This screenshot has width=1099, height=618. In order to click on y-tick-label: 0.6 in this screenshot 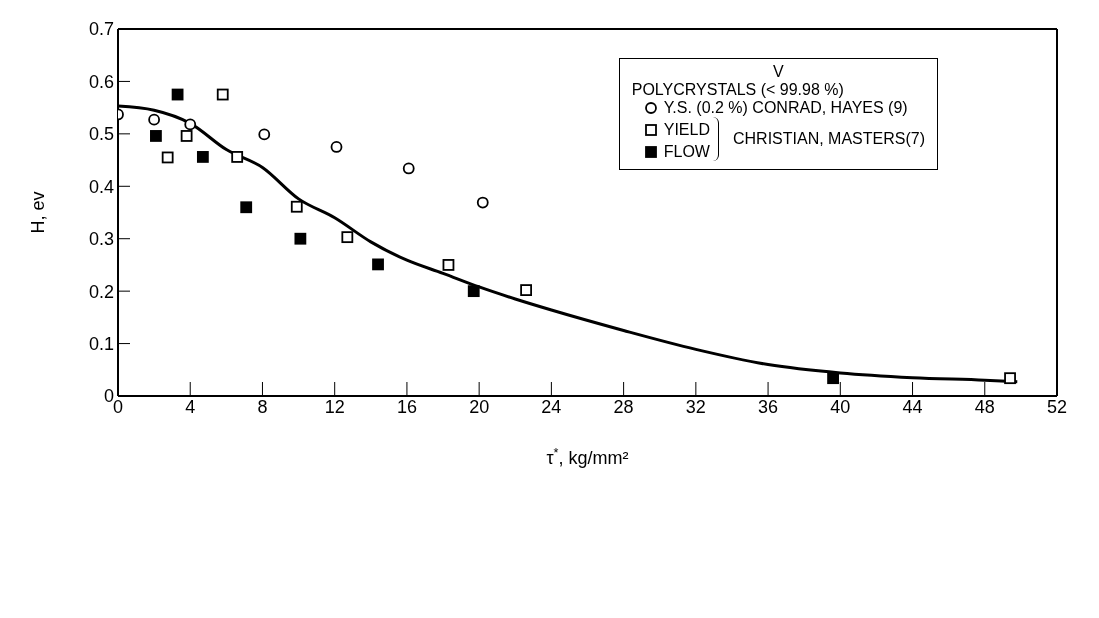, I will do `click(101, 81)`.